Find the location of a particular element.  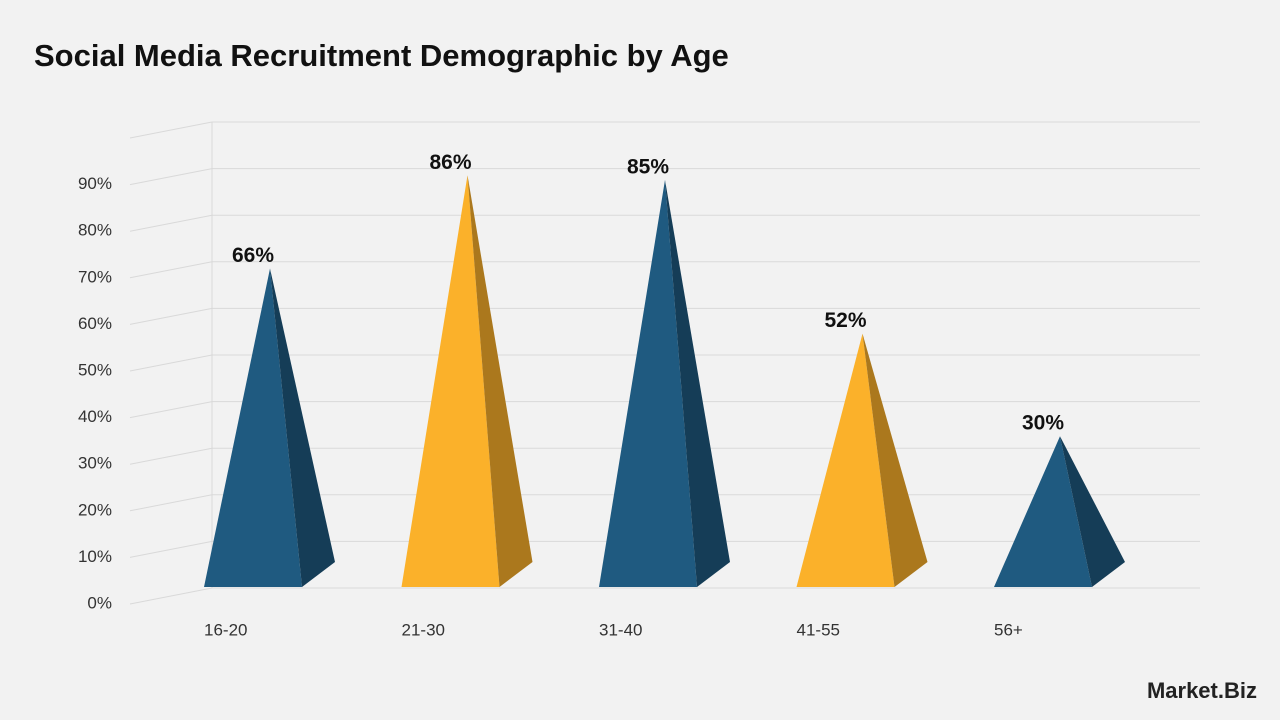

x-tick-label: 41-55 is located at coordinates (818, 629).